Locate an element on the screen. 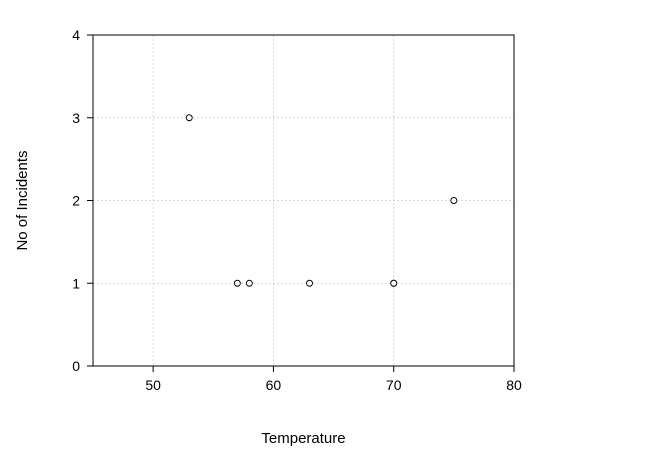 The width and height of the screenshot is (650, 455). y-tick-label: 0 is located at coordinates (76, 366).